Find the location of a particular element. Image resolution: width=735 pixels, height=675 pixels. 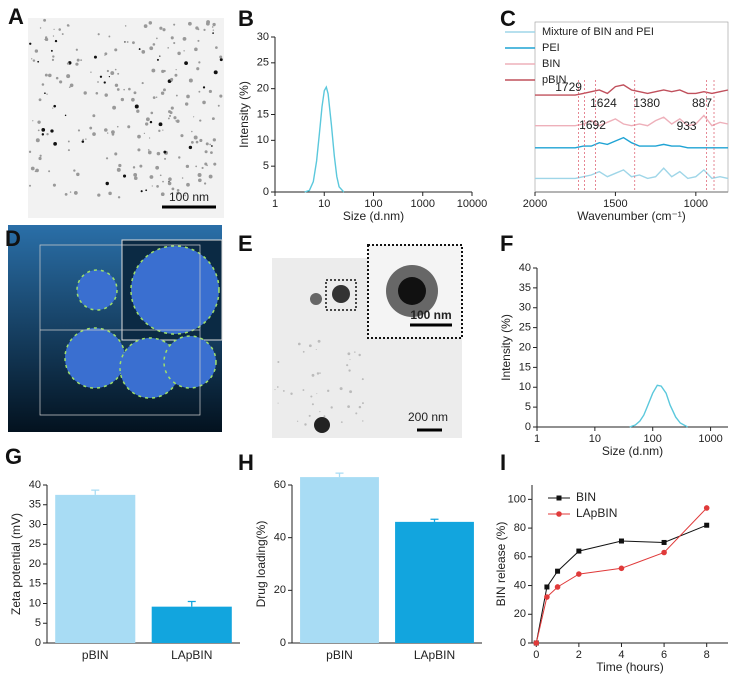

box-frame is located at coordinates (120, 330).